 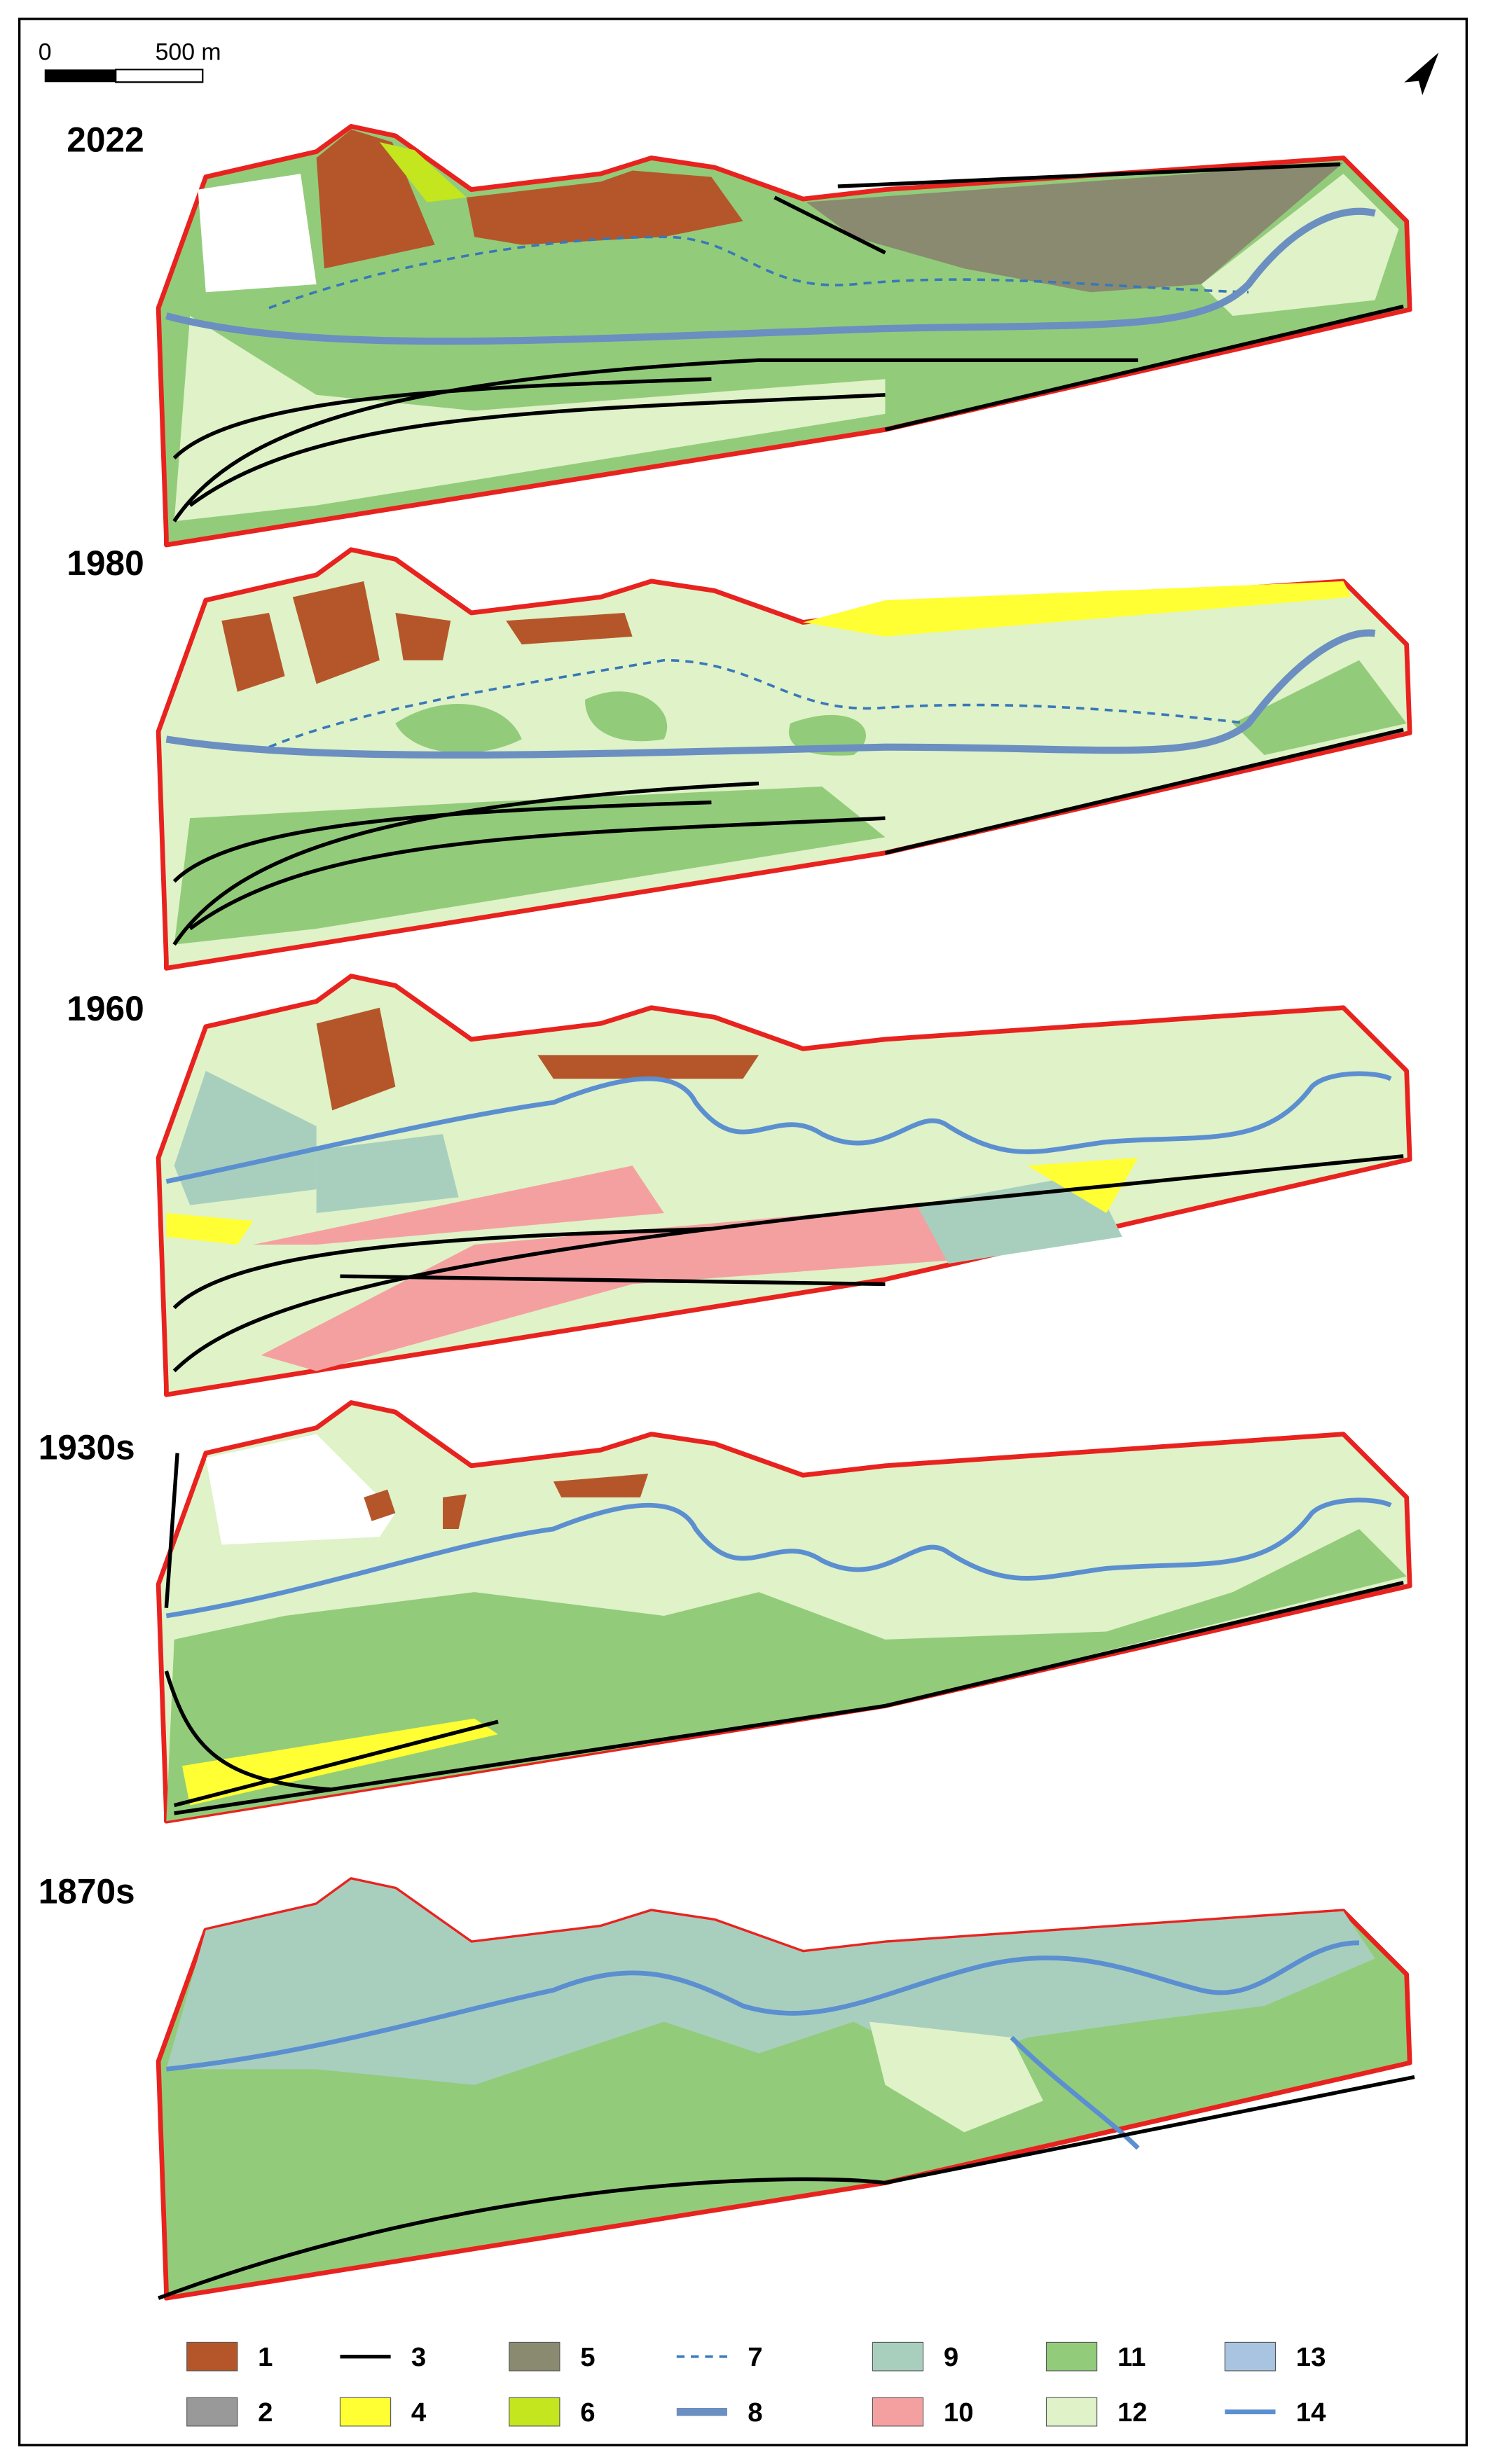 What do you see at coordinates (45, 52) in the screenshot?
I see `scale-start: 0` at bounding box center [45, 52].